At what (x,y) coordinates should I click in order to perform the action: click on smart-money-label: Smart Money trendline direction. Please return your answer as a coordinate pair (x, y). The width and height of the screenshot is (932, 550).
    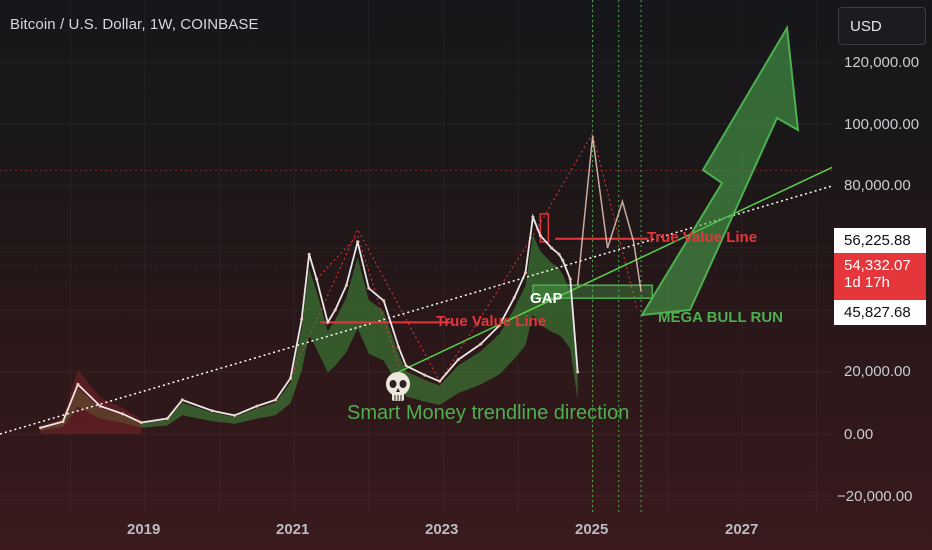
    Looking at the image, I should click on (488, 413).